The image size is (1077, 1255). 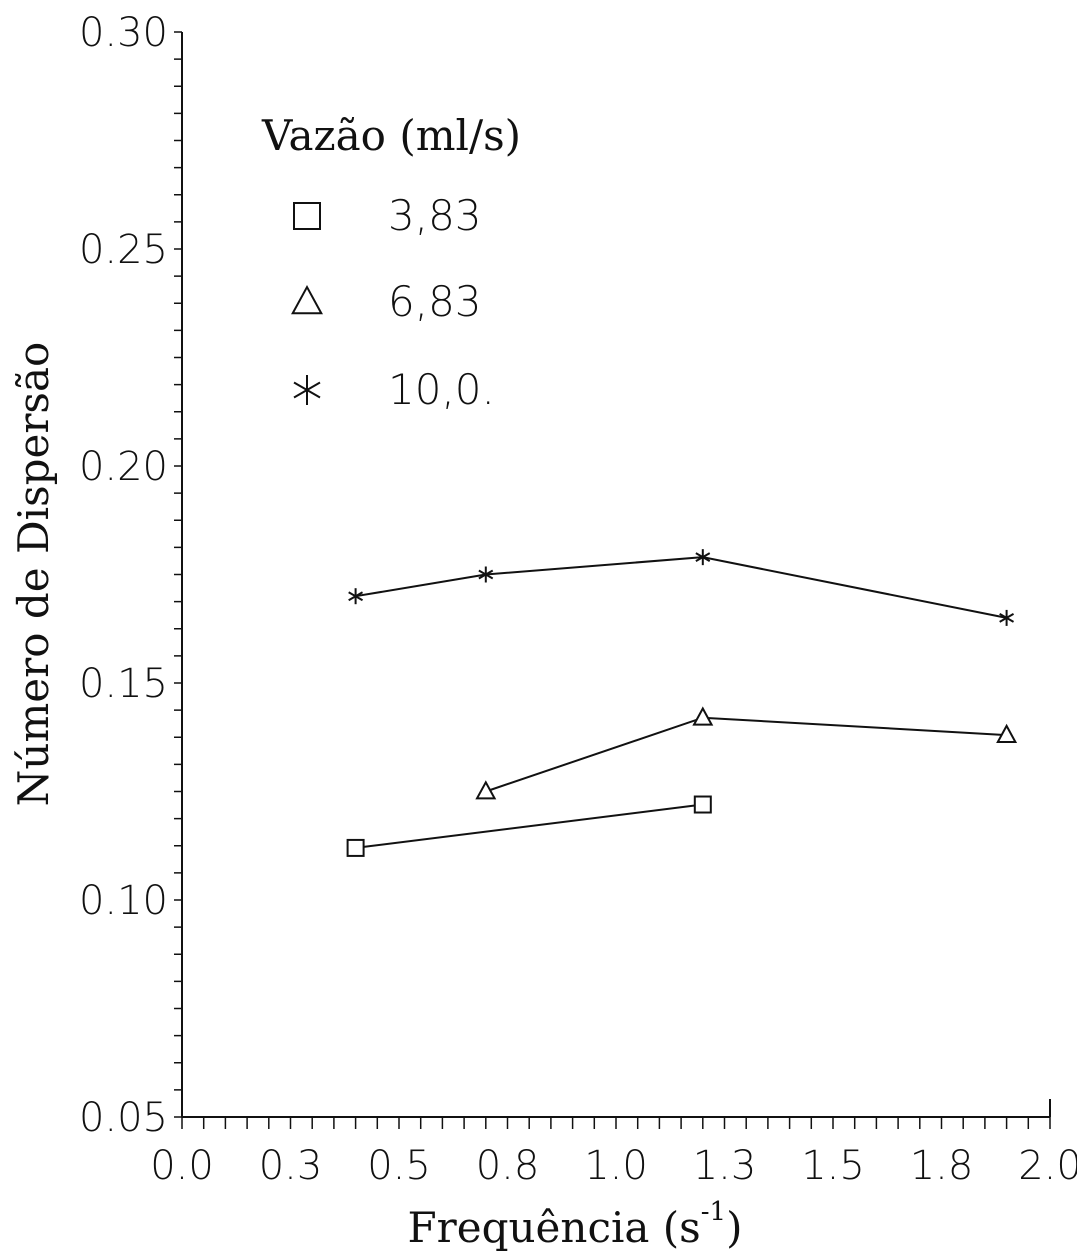 What do you see at coordinates (435, 301) in the screenshot?
I see `legend-label: 6,83` at bounding box center [435, 301].